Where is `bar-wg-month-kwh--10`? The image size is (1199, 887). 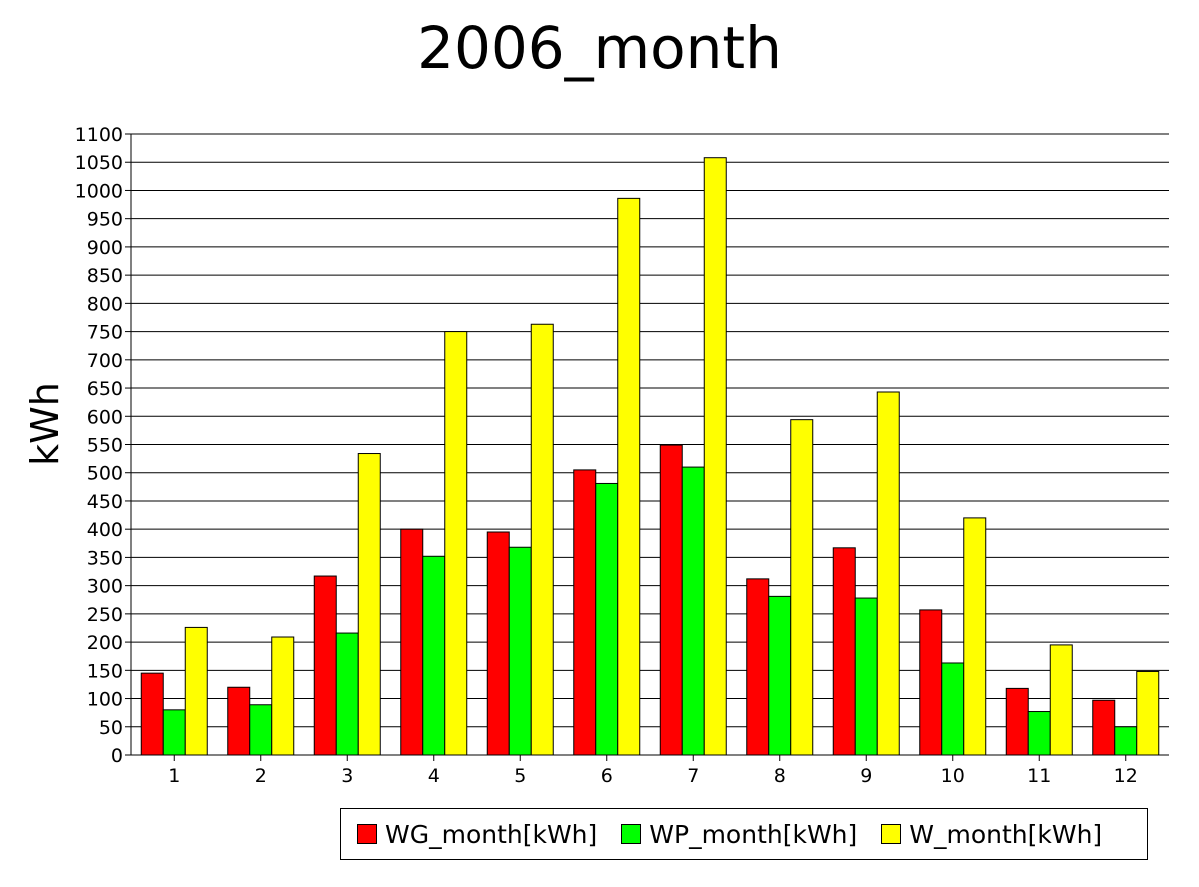
bar-wg-month-kwh--10 is located at coordinates (931, 682).